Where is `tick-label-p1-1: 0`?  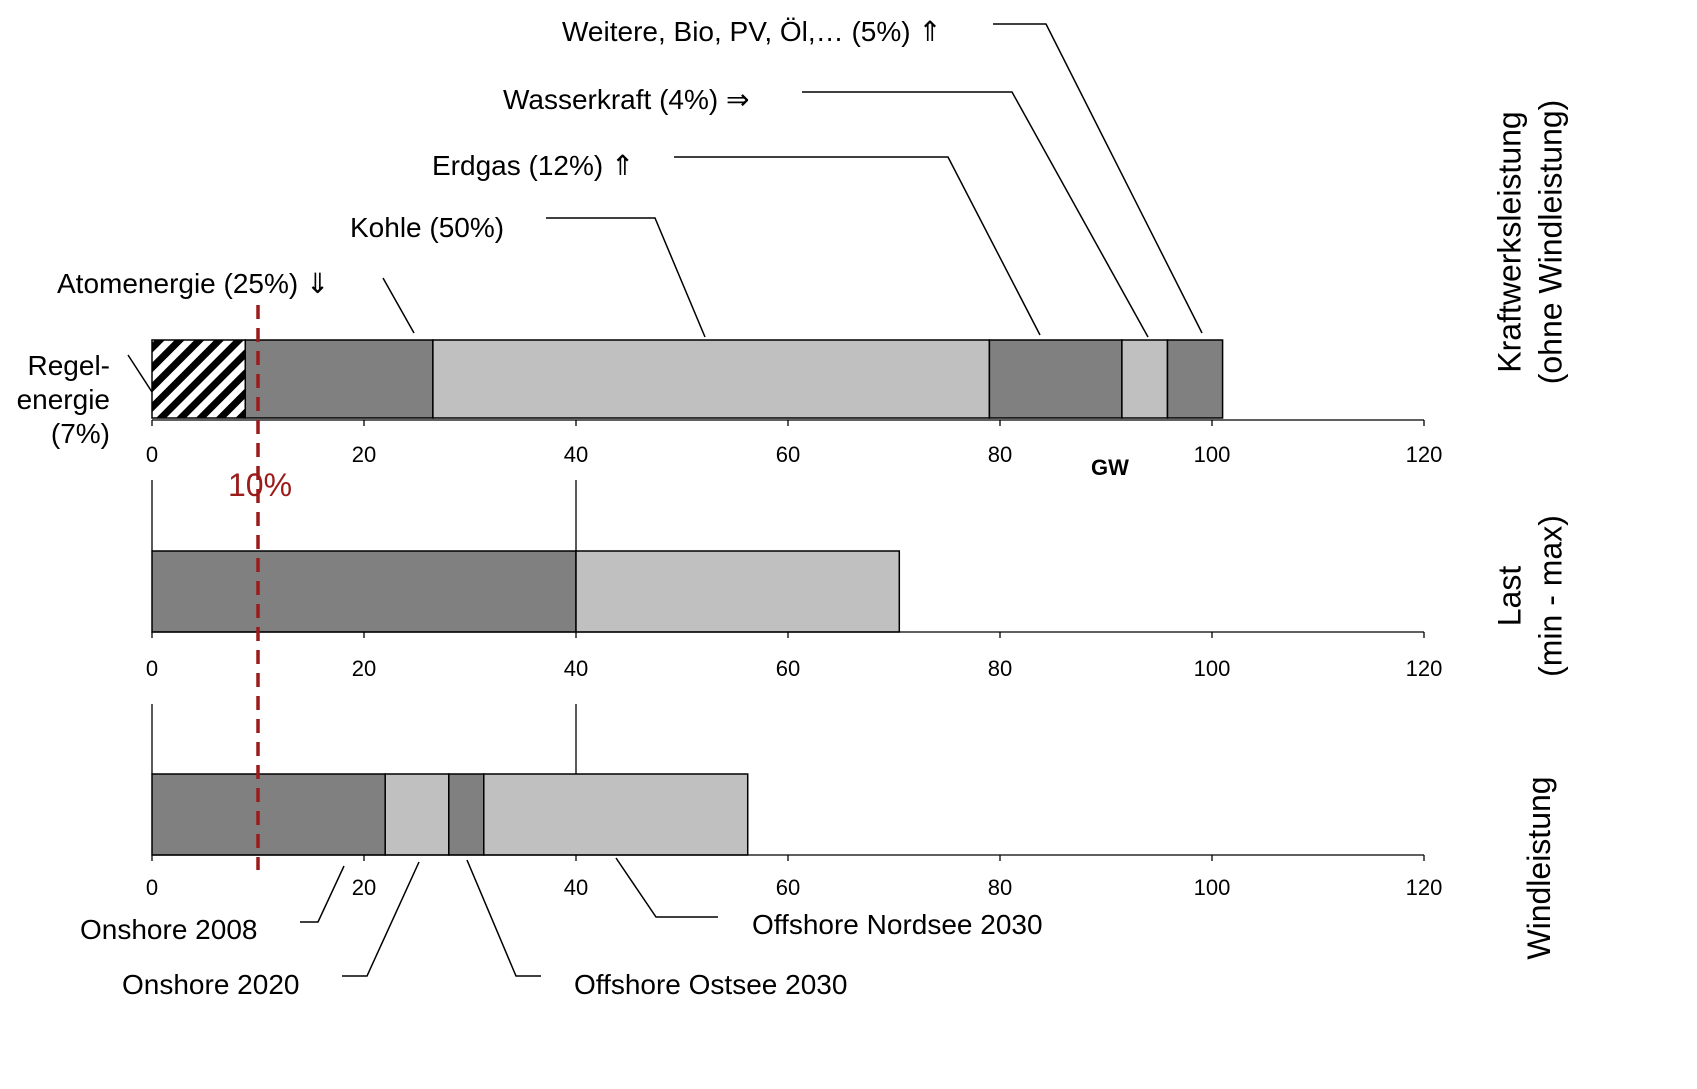 tick-label-p1-1: 0 is located at coordinates (152, 454).